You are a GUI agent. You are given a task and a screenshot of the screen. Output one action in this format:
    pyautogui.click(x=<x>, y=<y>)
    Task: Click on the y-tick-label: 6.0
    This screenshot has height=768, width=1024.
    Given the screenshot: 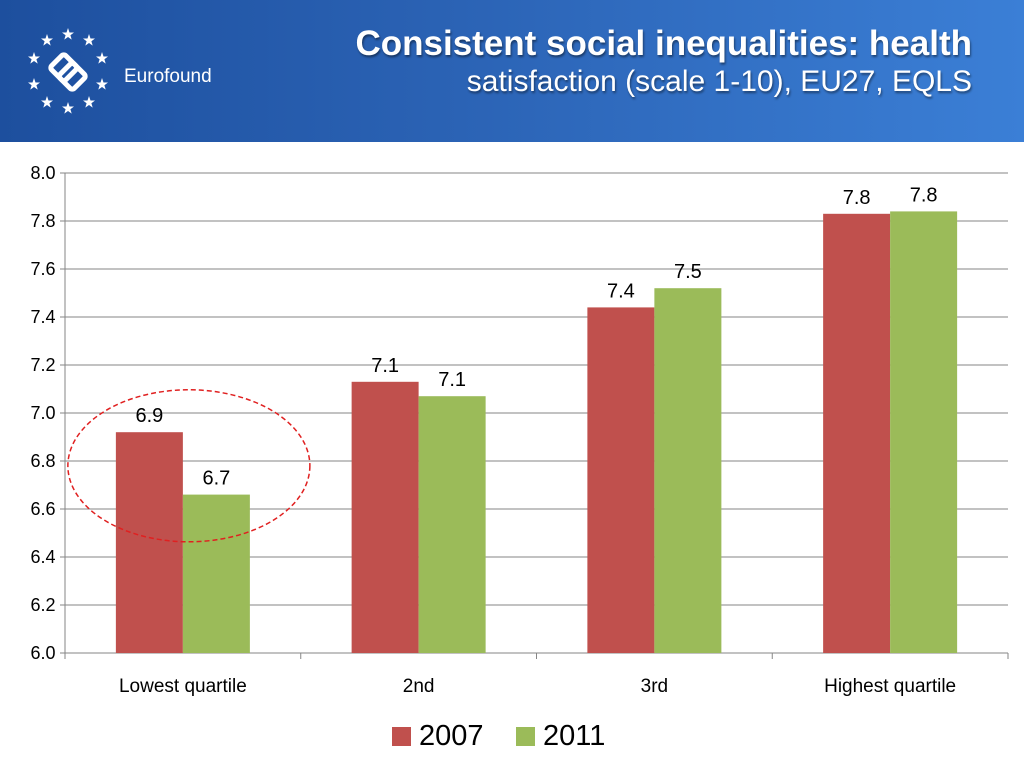 What is the action you would take?
    pyautogui.click(x=42, y=653)
    